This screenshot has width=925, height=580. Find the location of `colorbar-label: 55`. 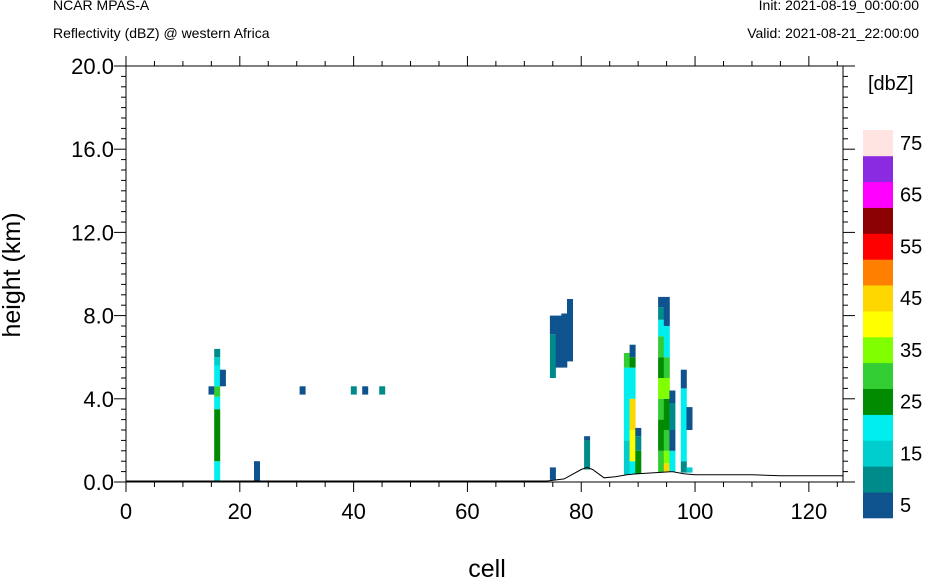

colorbar-label: 55 is located at coordinates (911, 247).